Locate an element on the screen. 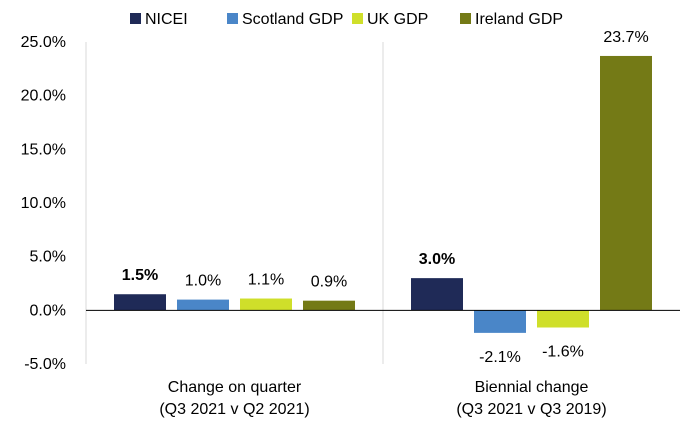 The image size is (699, 422). x-category-label: (Q3 2021 v Q2 2021) is located at coordinates (234, 409).